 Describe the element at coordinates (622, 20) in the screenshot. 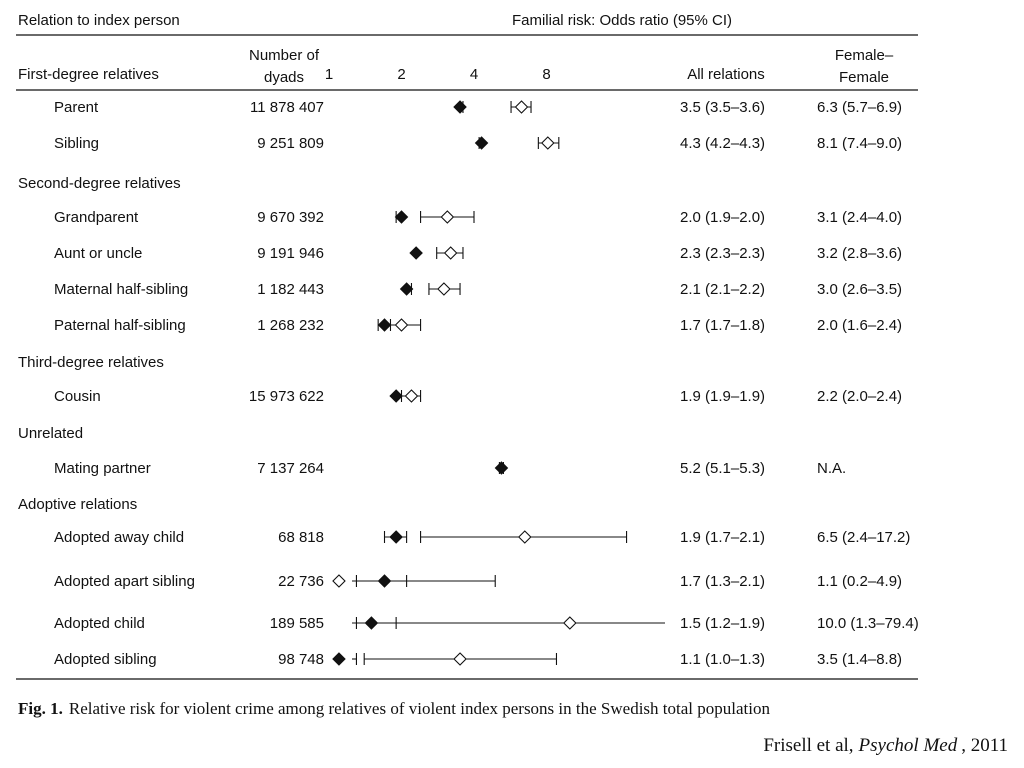

I see `risk-header: Familial risk: Odds ratio (95% CI)` at that location.